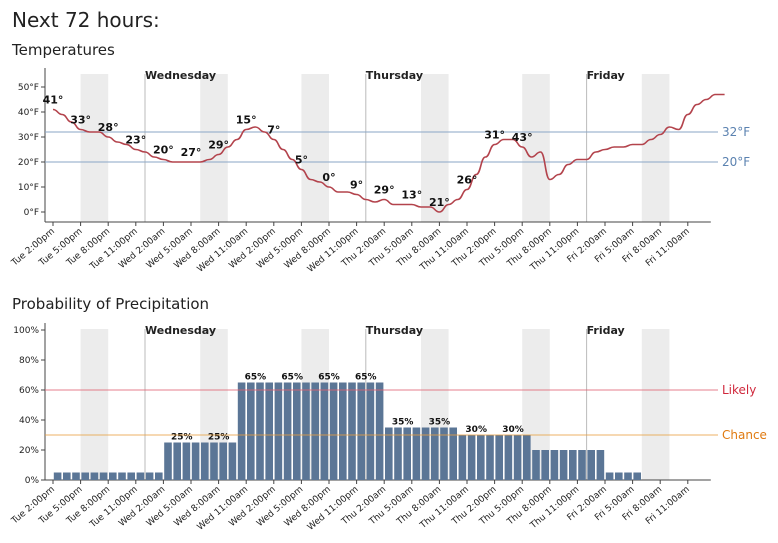 Image resolution: width=778 pixels, height=543 pixels. Describe the element at coordinates (28, 113) in the screenshot. I see `temp-y-tick-label: 40°F` at that location.